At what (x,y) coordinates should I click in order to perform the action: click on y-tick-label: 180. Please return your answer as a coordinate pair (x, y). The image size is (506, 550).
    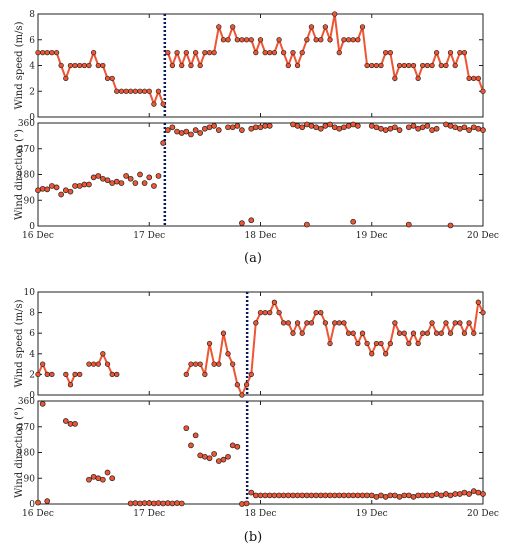
    Looking at the image, I should click on (26, 454).